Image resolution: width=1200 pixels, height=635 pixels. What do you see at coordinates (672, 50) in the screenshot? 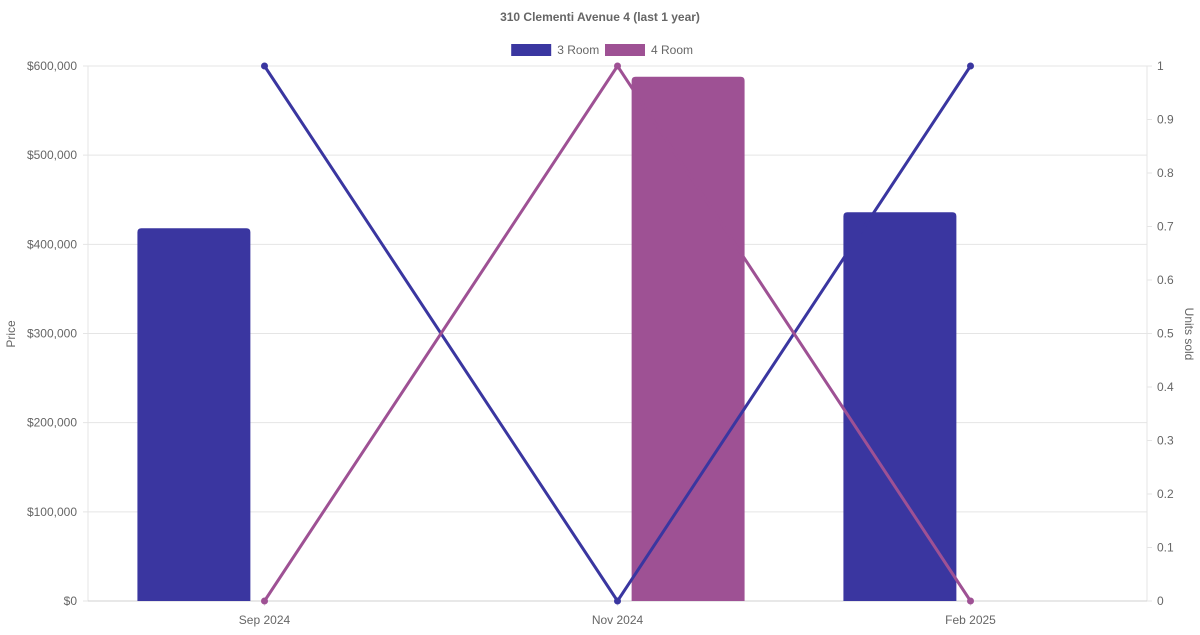
I see `legend-label-4-room: 4 Room` at bounding box center [672, 50].